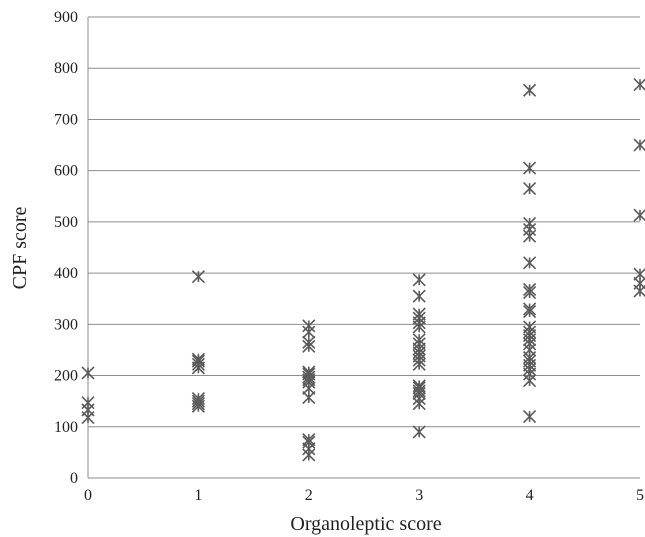 The height and width of the screenshot is (537, 645). What do you see at coordinates (640, 495) in the screenshot?
I see `x-tick-label: 5` at bounding box center [640, 495].